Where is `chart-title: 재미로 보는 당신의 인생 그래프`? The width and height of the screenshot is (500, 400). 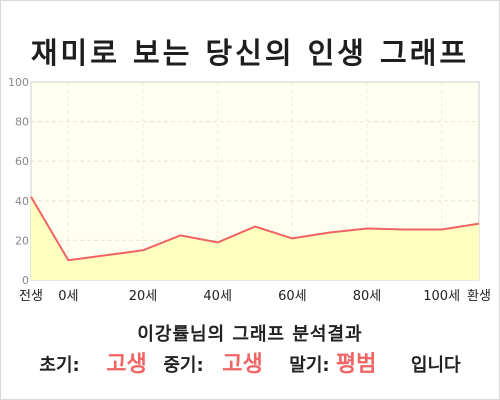 chart-title: 재미로 보는 당신의 인생 그래프 is located at coordinates (250, 53).